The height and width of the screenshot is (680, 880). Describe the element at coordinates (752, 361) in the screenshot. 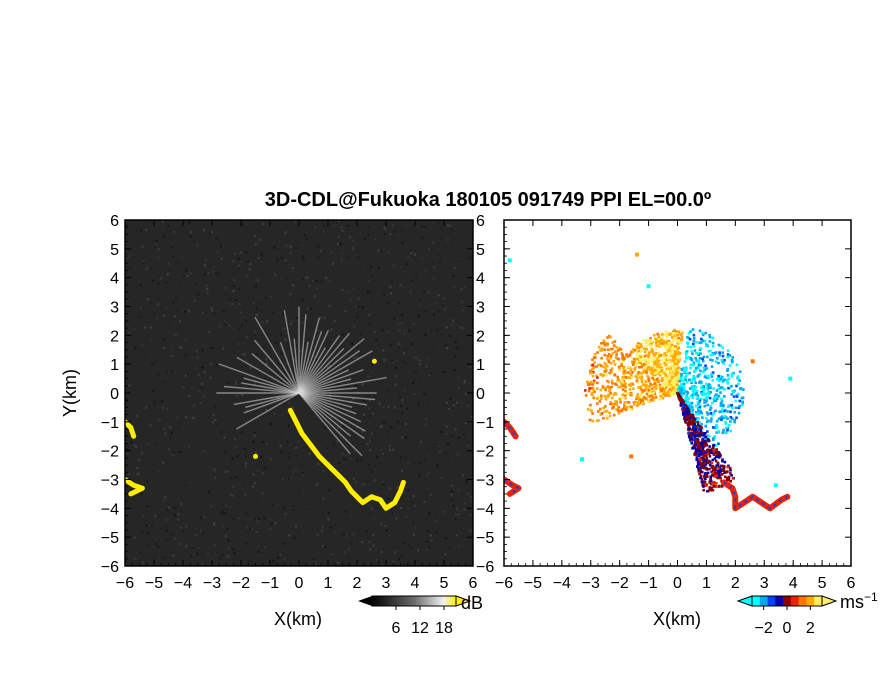

I see `velocity-isolated-point` at that location.